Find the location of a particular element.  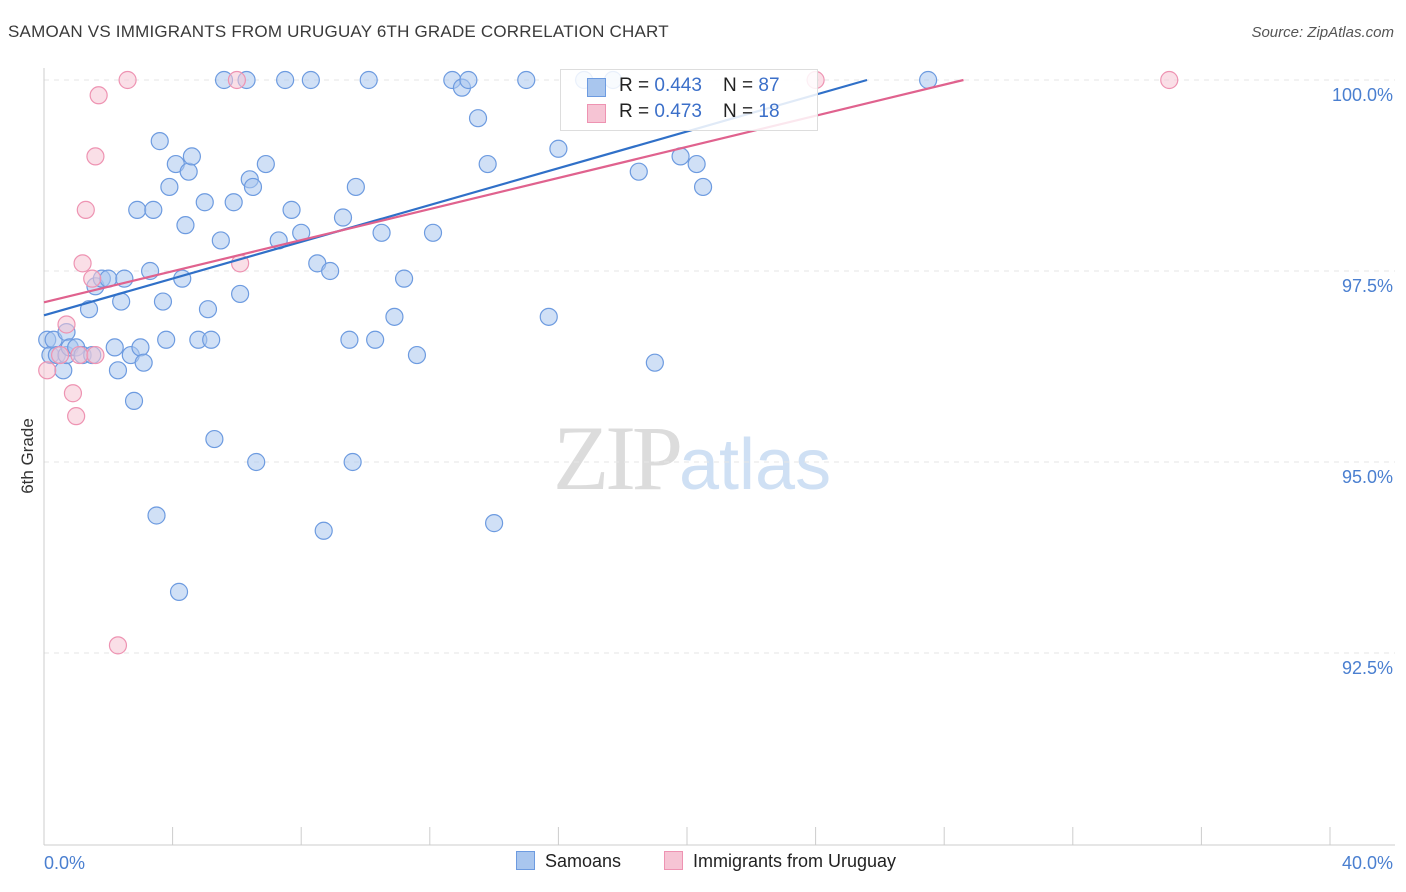

series-swatch-uruguay is located at coordinates (673, 860).